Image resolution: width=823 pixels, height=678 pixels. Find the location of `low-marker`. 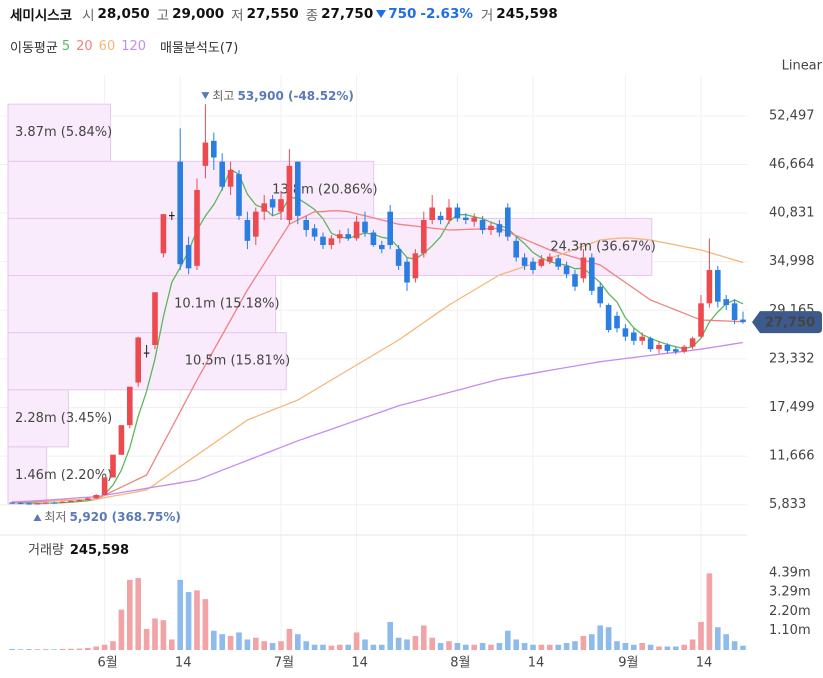

low-marker is located at coordinates (37, 517).